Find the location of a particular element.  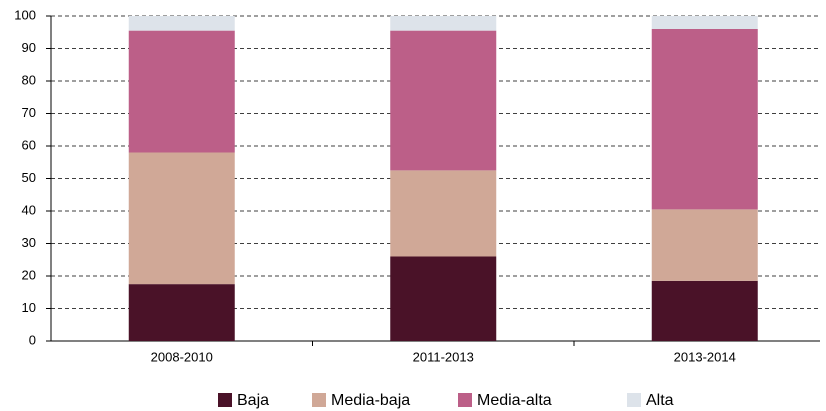

x-tick-label: 2011-2013 is located at coordinates (443, 356).